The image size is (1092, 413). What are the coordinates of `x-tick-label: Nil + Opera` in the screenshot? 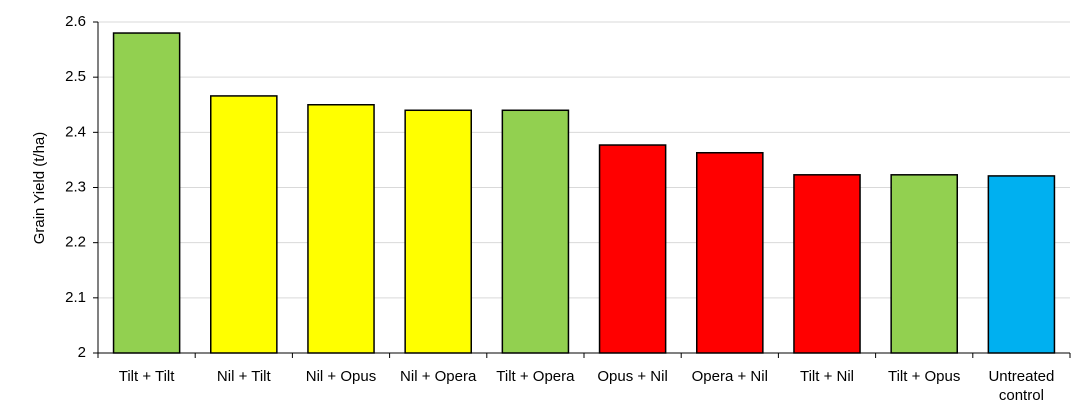 It's located at (438, 376).